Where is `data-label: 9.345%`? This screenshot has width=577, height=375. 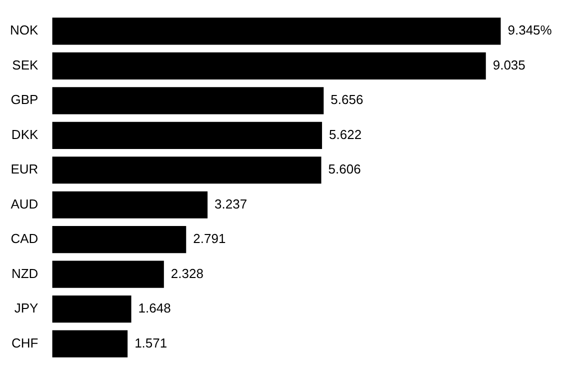
data-label: 9.345% is located at coordinates (530, 30).